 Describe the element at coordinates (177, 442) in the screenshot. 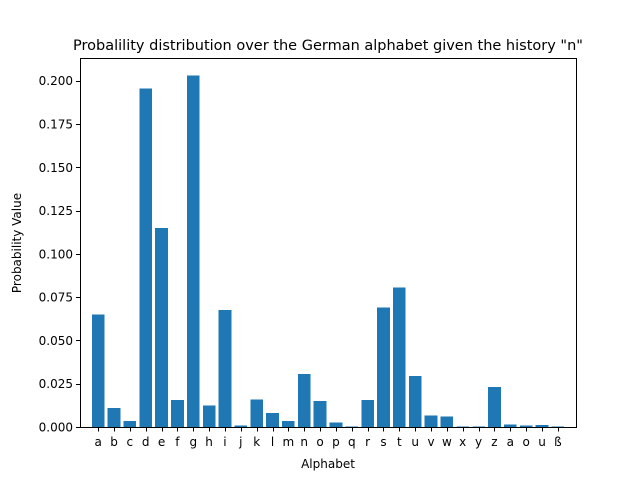

I see `x-tick-label-5: f` at that location.